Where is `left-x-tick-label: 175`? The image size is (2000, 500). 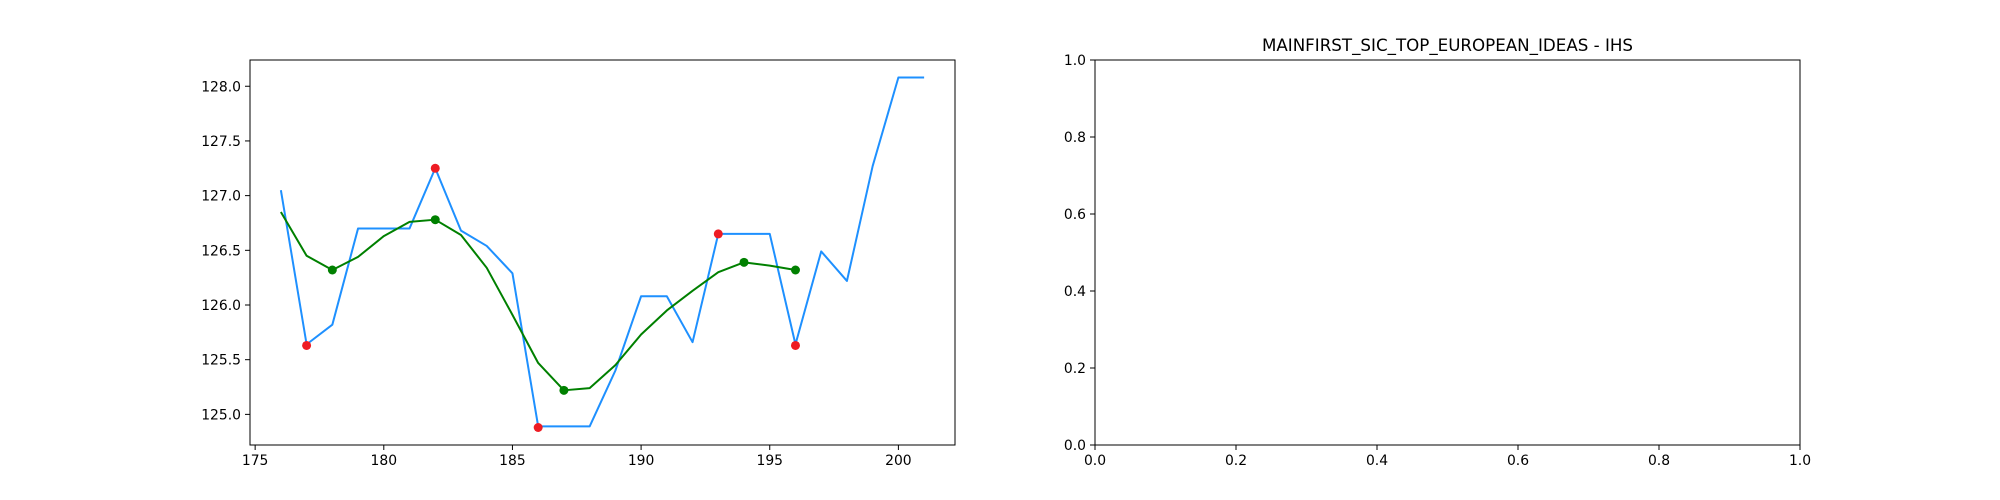
left-x-tick-label: 175 is located at coordinates (255, 461).